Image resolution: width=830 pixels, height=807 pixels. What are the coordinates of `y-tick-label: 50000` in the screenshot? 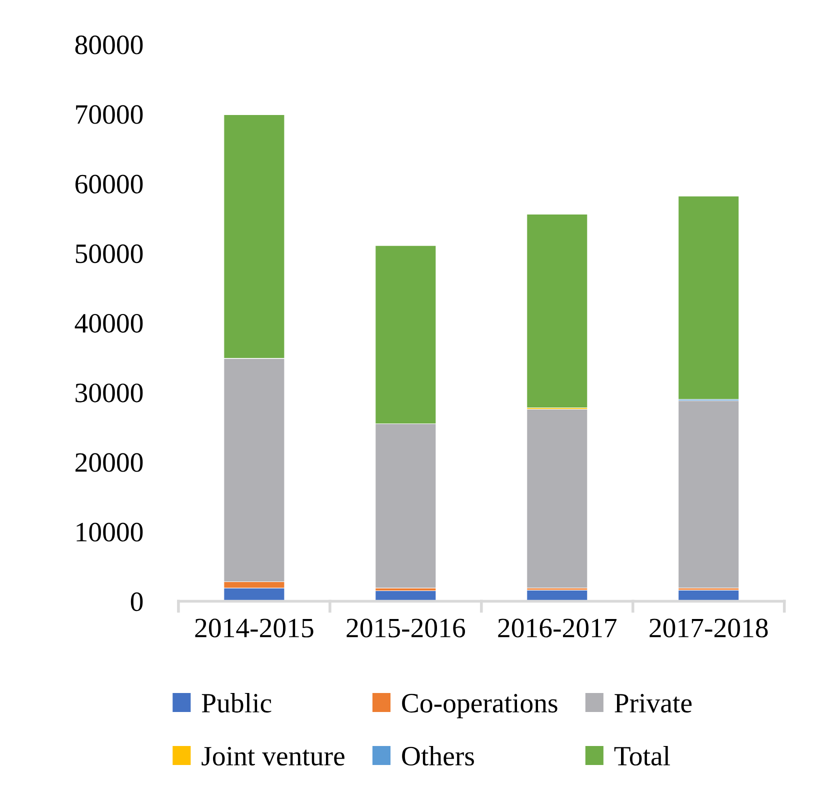 It's located at (109, 254).